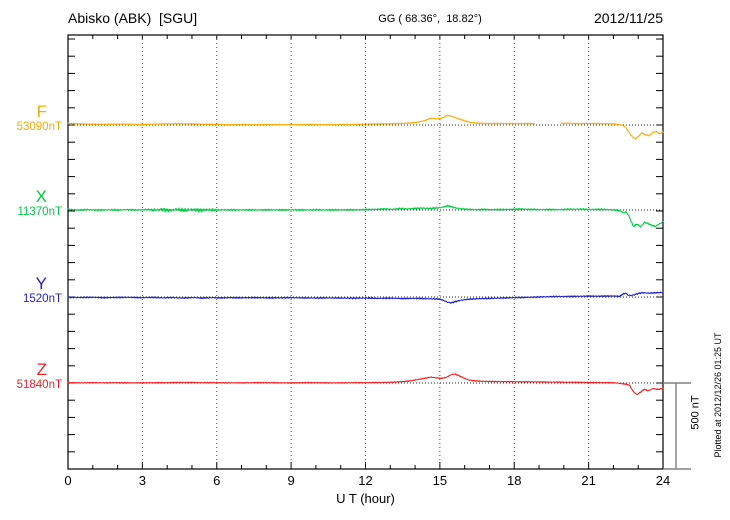 Image resolution: width=730 pixels, height=520 pixels. I want to click on x-tick-label-9: 9, so click(291, 480).